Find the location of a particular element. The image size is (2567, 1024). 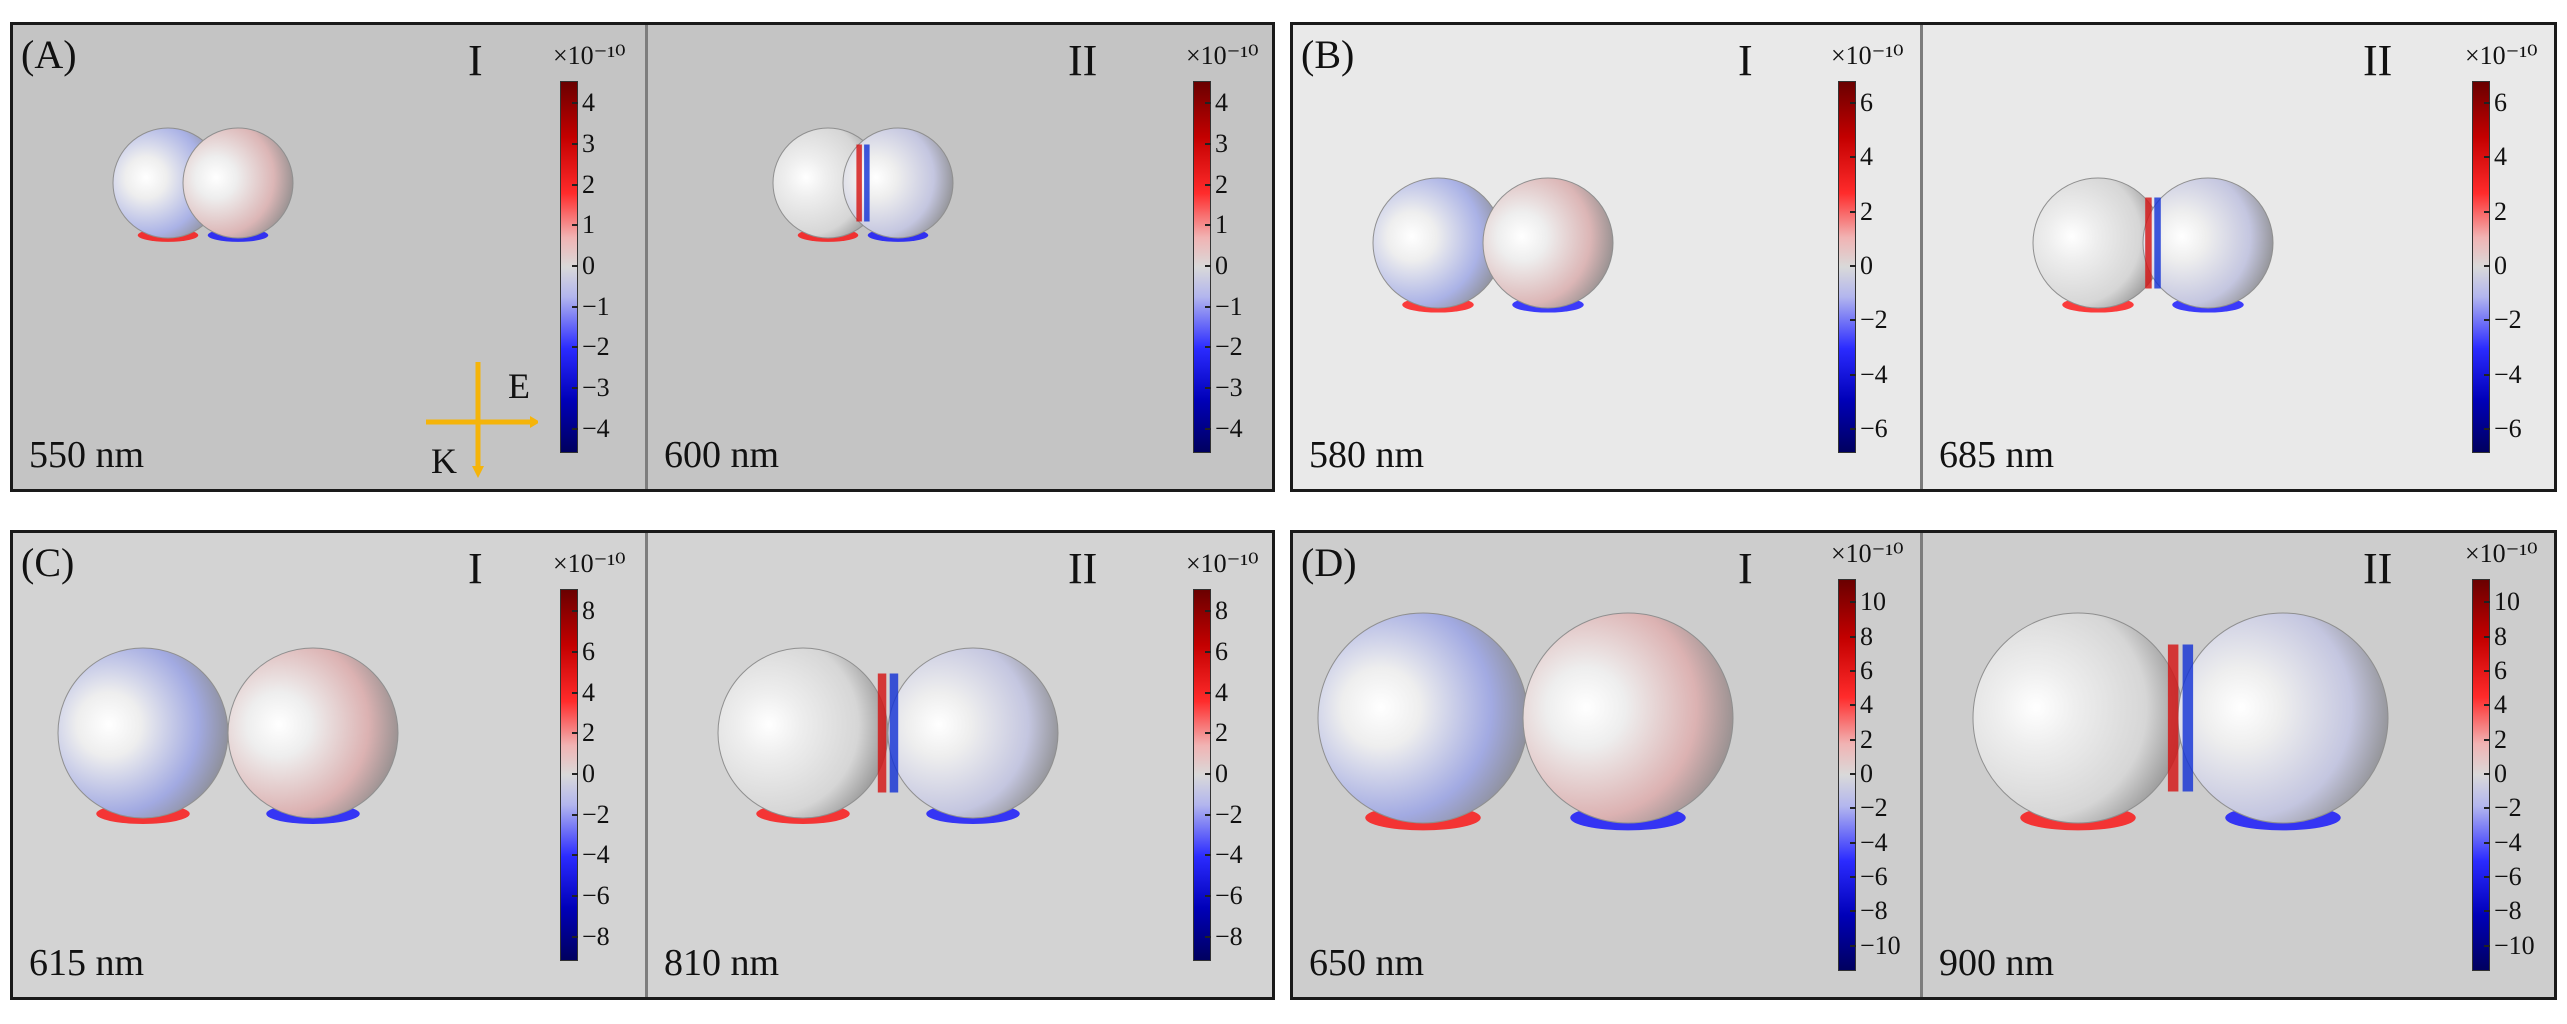

wavelength-label: 650 nm is located at coordinates (1367, 963).